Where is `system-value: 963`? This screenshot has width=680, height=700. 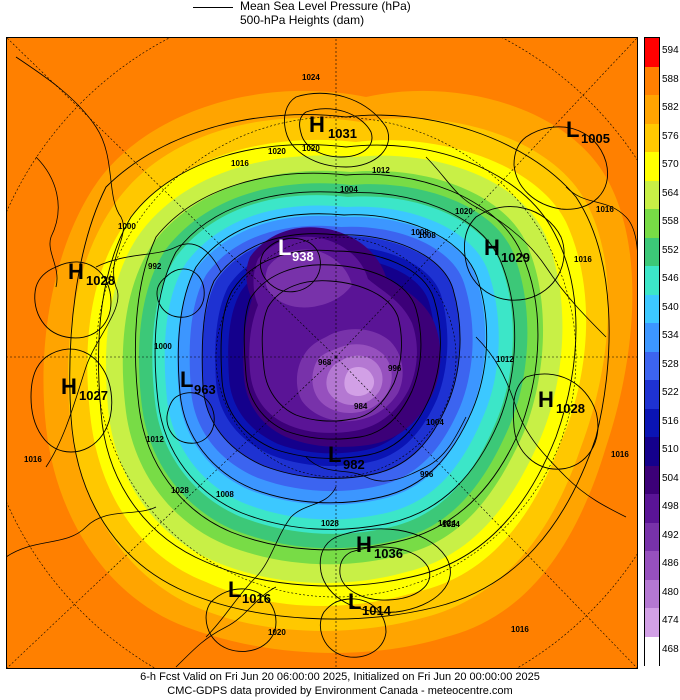
system-value: 963 is located at coordinates (205, 389).